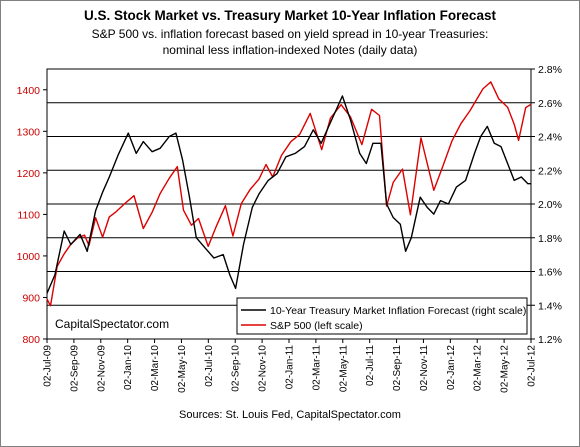 The height and width of the screenshot is (447, 580). I want to click on x-tick-label-16: 02-Mar-12, so click(478, 368).